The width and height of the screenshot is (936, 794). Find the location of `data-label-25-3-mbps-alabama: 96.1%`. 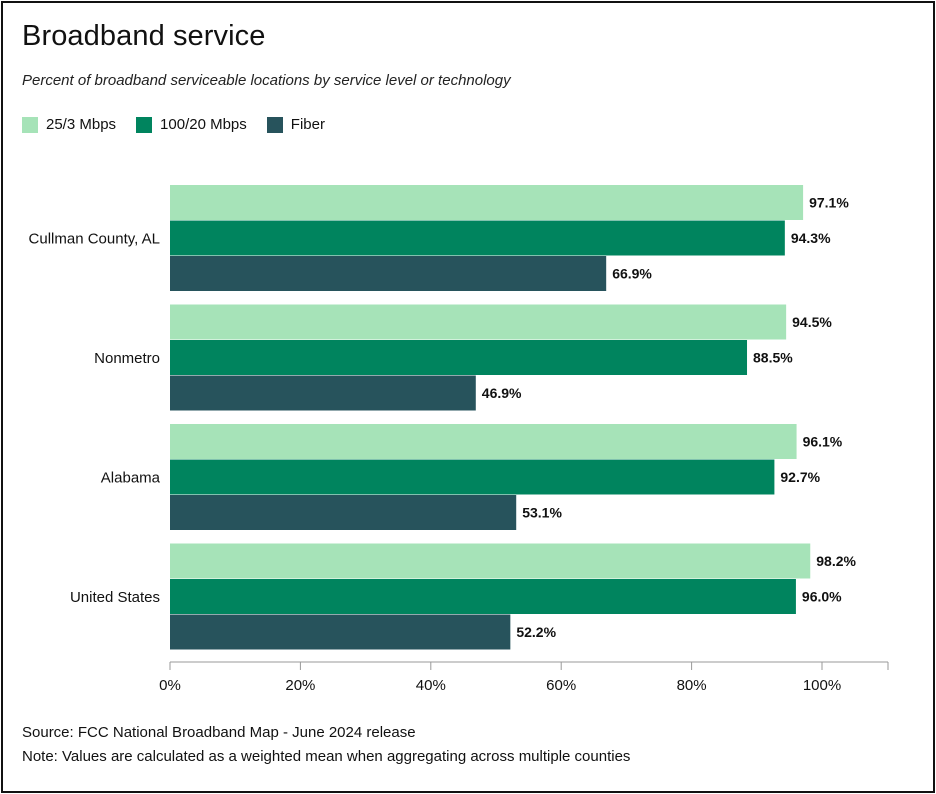

data-label-25-3-mbps-alabama: 96.1% is located at coordinates (823, 442).